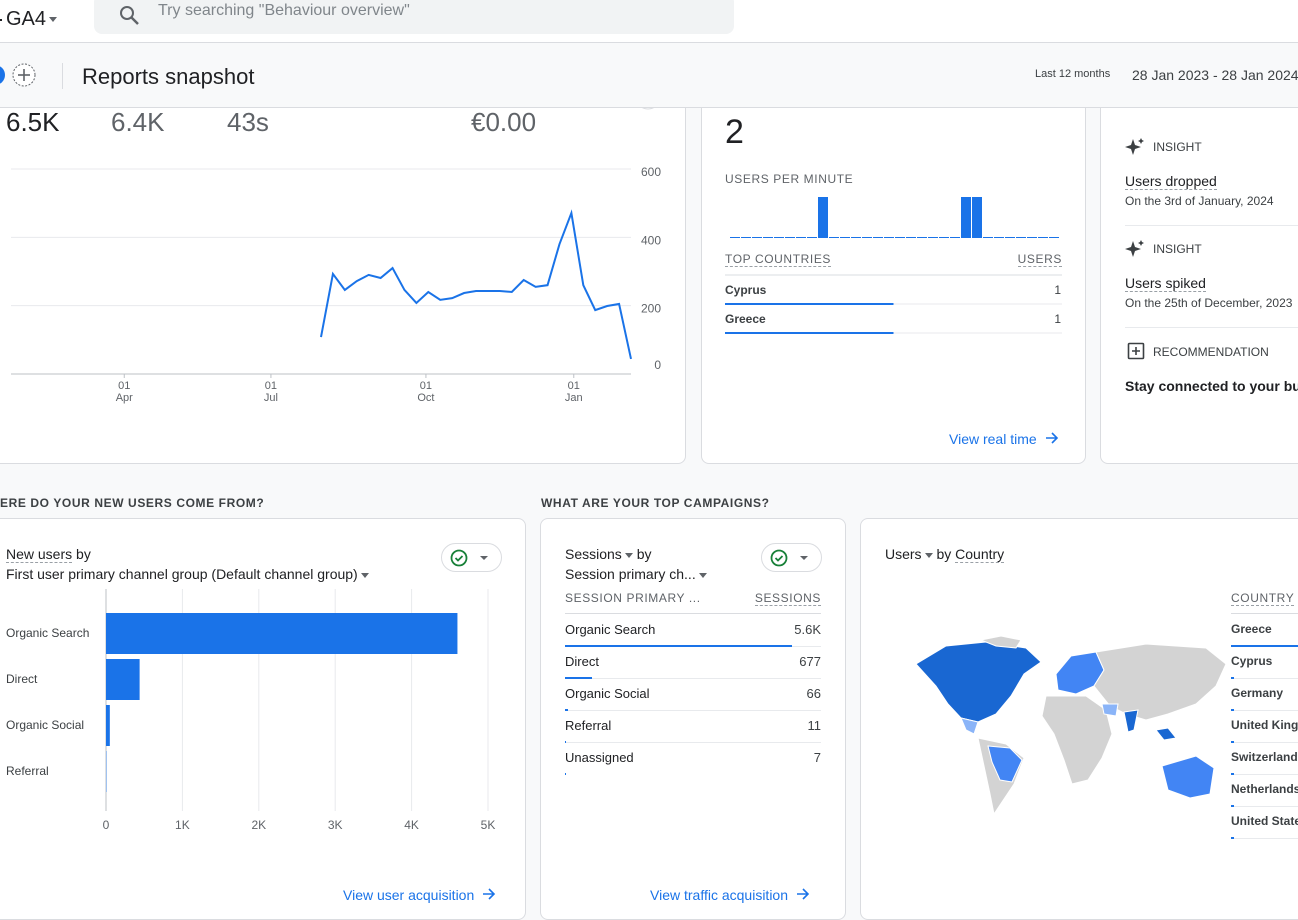 The width and height of the screenshot is (1298, 920). What do you see at coordinates (944, 554) in the screenshot?
I see `card-heading: Users by Country` at bounding box center [944, 554].